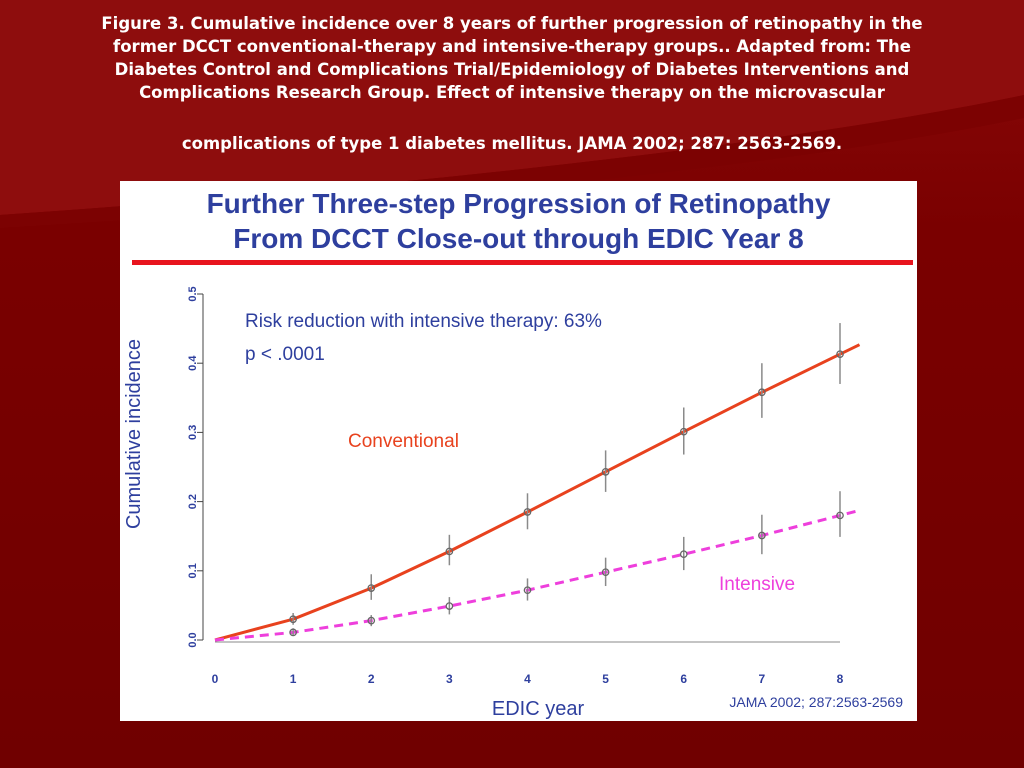 The height and width of the screenshot is (768, 1024). Describe the element at coordinates (605, 679) in the screenshot. I see `x-tick-label: 5` at that location.